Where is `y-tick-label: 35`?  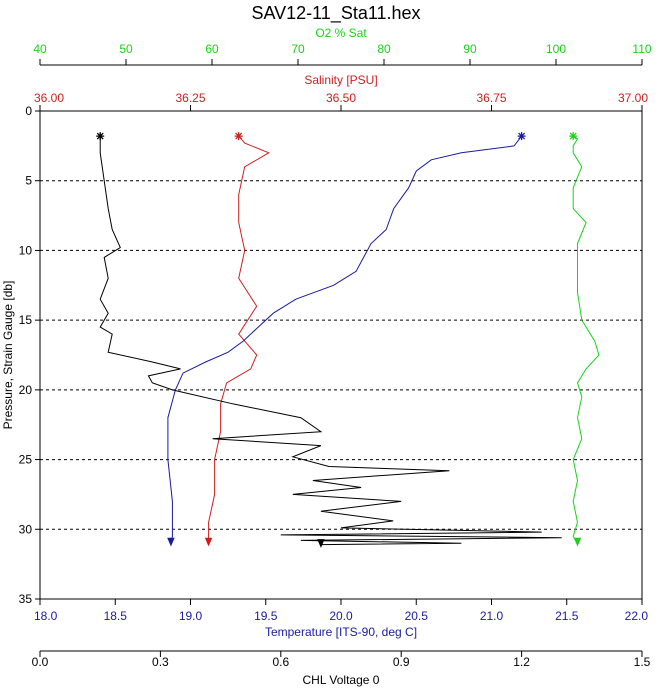 y-tick-label: 35 is located at coordinates (26, 599).